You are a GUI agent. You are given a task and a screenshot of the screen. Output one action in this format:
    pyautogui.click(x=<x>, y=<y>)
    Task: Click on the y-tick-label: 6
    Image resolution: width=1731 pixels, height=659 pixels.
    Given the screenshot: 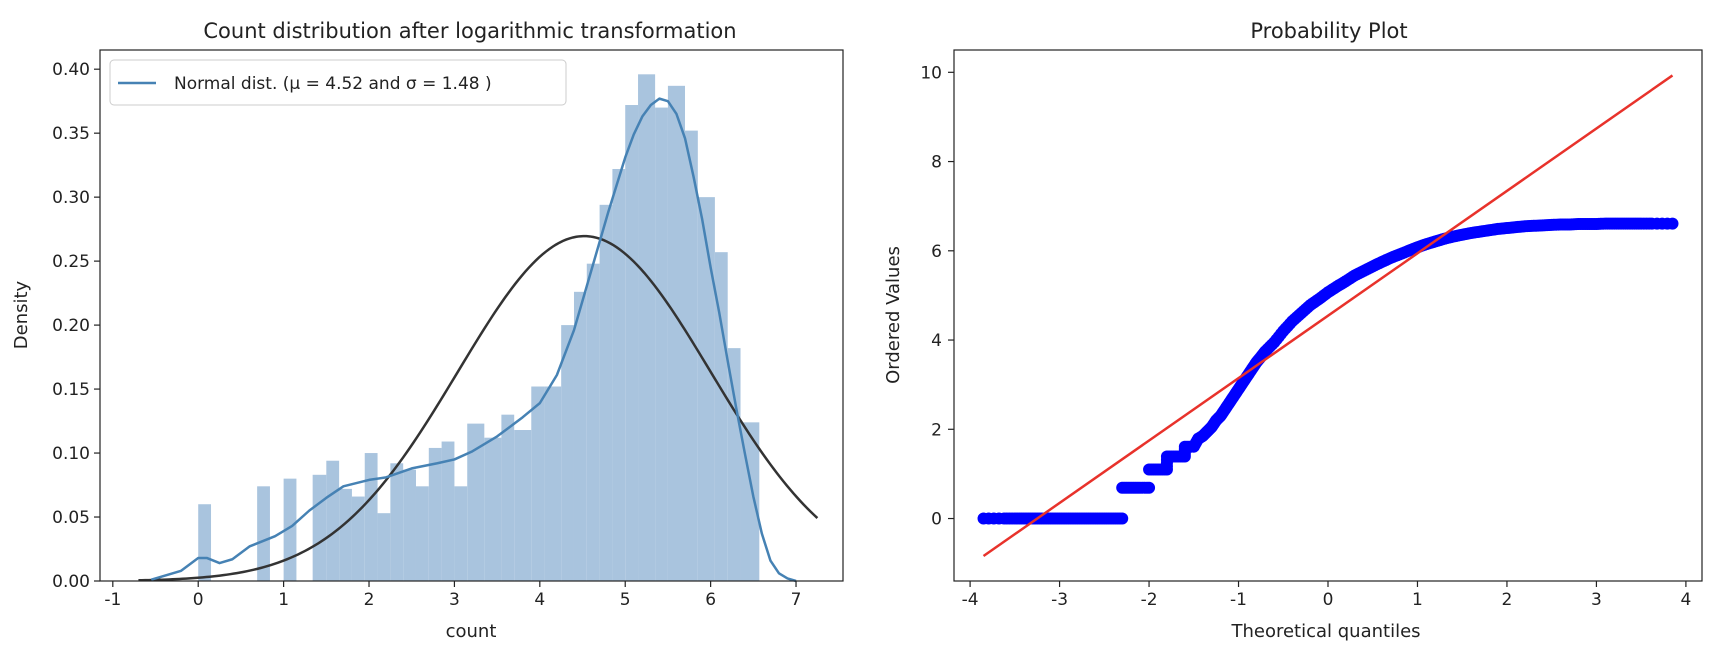 What is the action you would take?
    pyautogui.click(x=936, y=252)
    